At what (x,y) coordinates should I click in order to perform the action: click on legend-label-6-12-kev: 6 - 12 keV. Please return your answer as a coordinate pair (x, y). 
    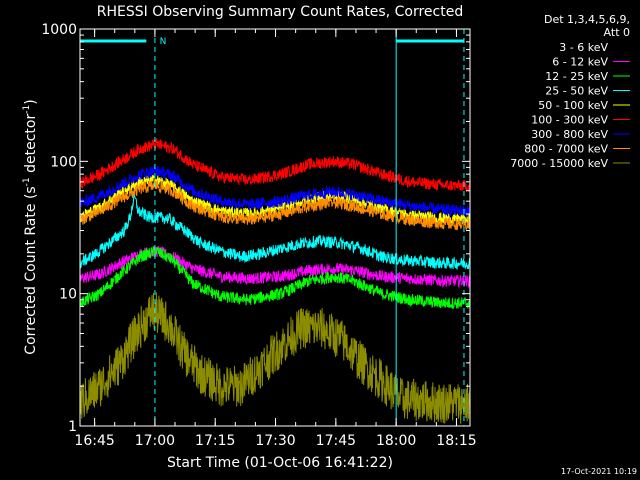
    Looking at the image, I should click on (580, 62).